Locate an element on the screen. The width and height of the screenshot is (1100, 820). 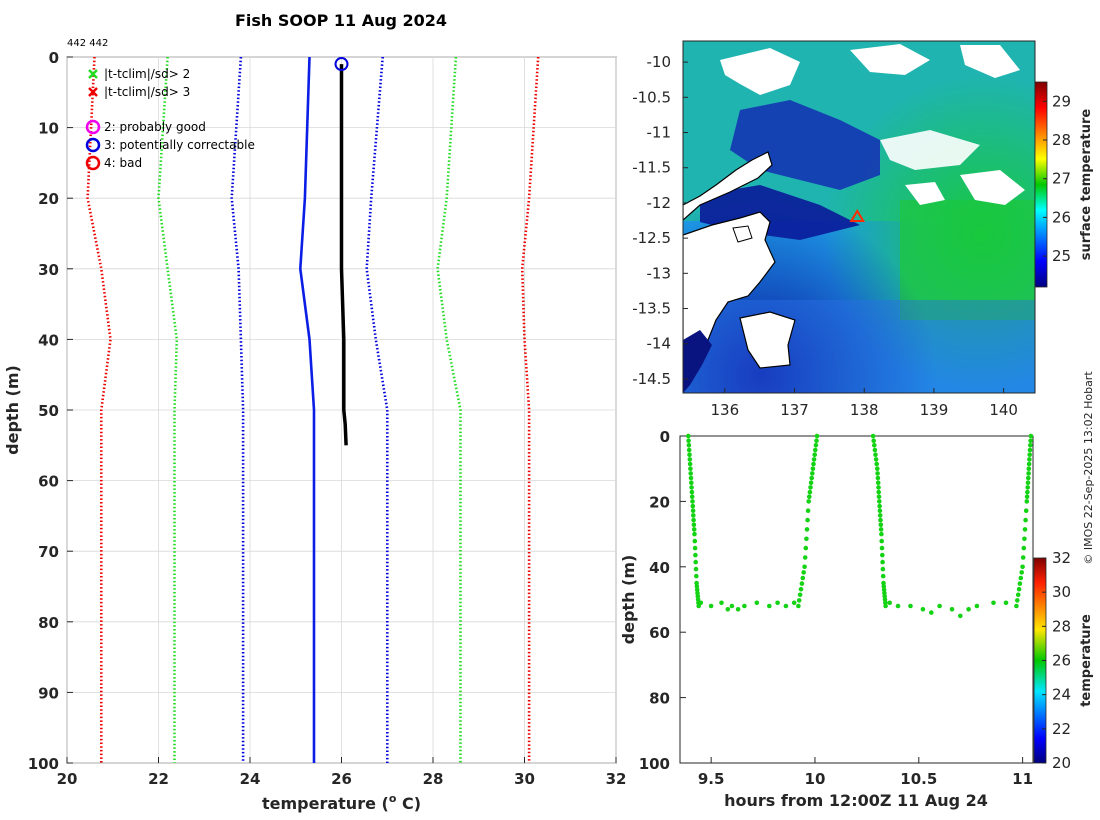
time-tick-label-y: 100 is located at coordinates (654, 764).